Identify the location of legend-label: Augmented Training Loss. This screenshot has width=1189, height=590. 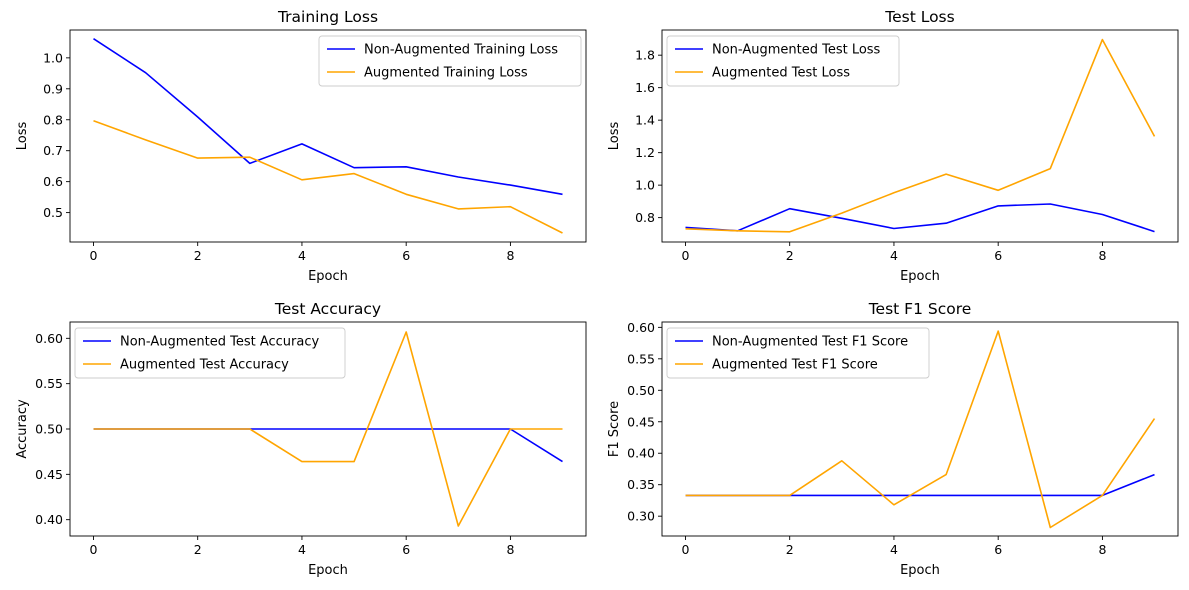
(446, 73).